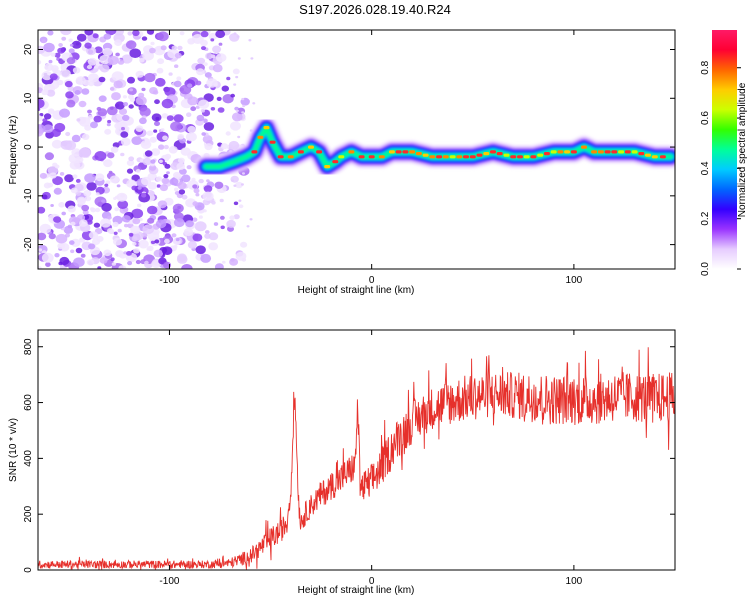  I want to click on snr-y-tick-label: 0, so click(28, 570).